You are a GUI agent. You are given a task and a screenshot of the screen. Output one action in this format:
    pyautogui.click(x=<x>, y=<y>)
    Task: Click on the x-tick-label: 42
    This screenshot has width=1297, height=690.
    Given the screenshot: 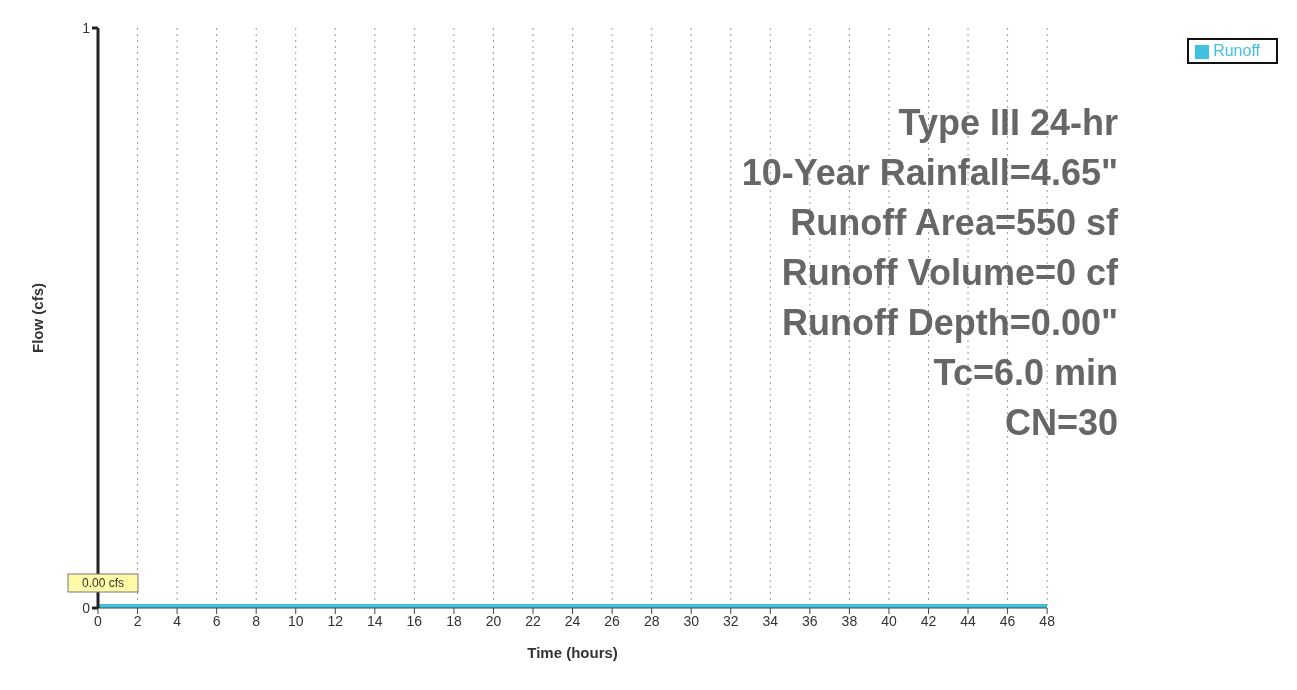 What is the action you would take?
    pyautogui.click(x=928, y=620)
    